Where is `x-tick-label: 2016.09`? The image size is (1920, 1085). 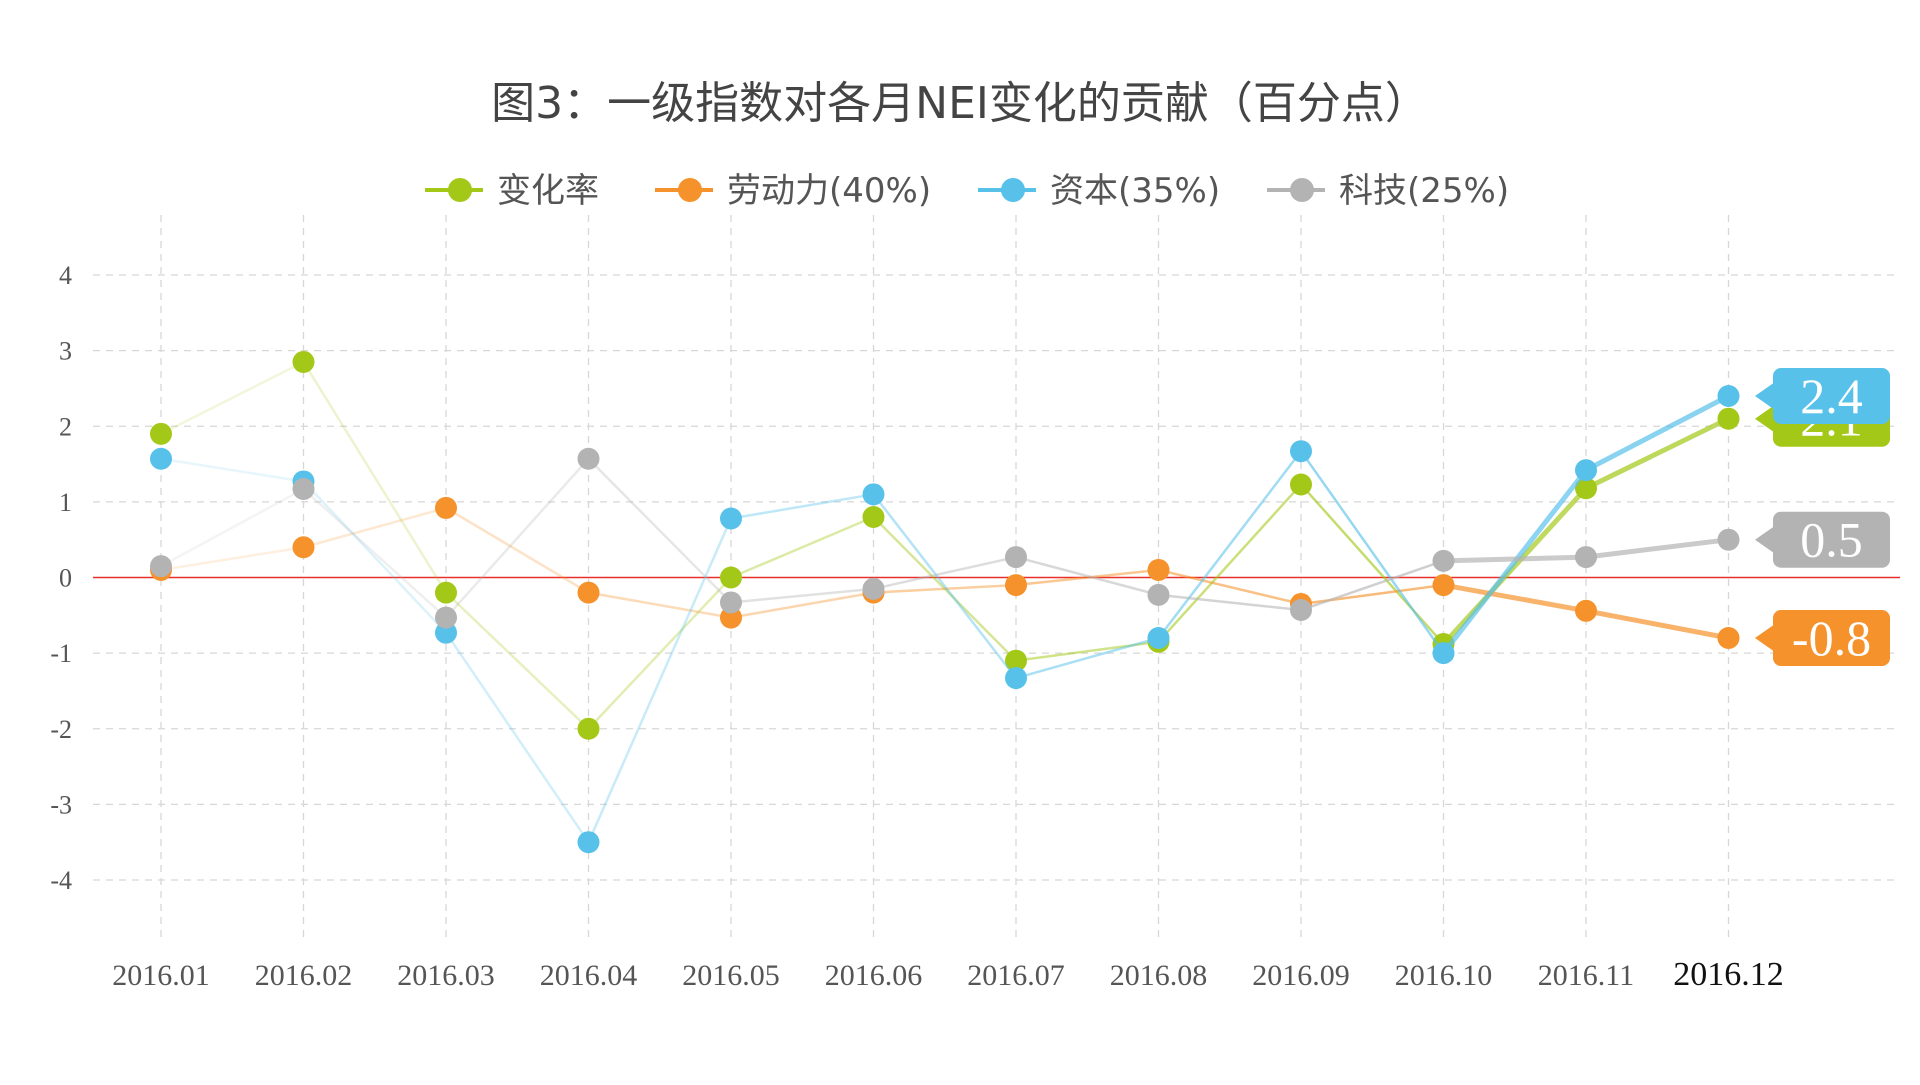 x-tick-label: 2016.09 is located at coordinates (1301, 975).